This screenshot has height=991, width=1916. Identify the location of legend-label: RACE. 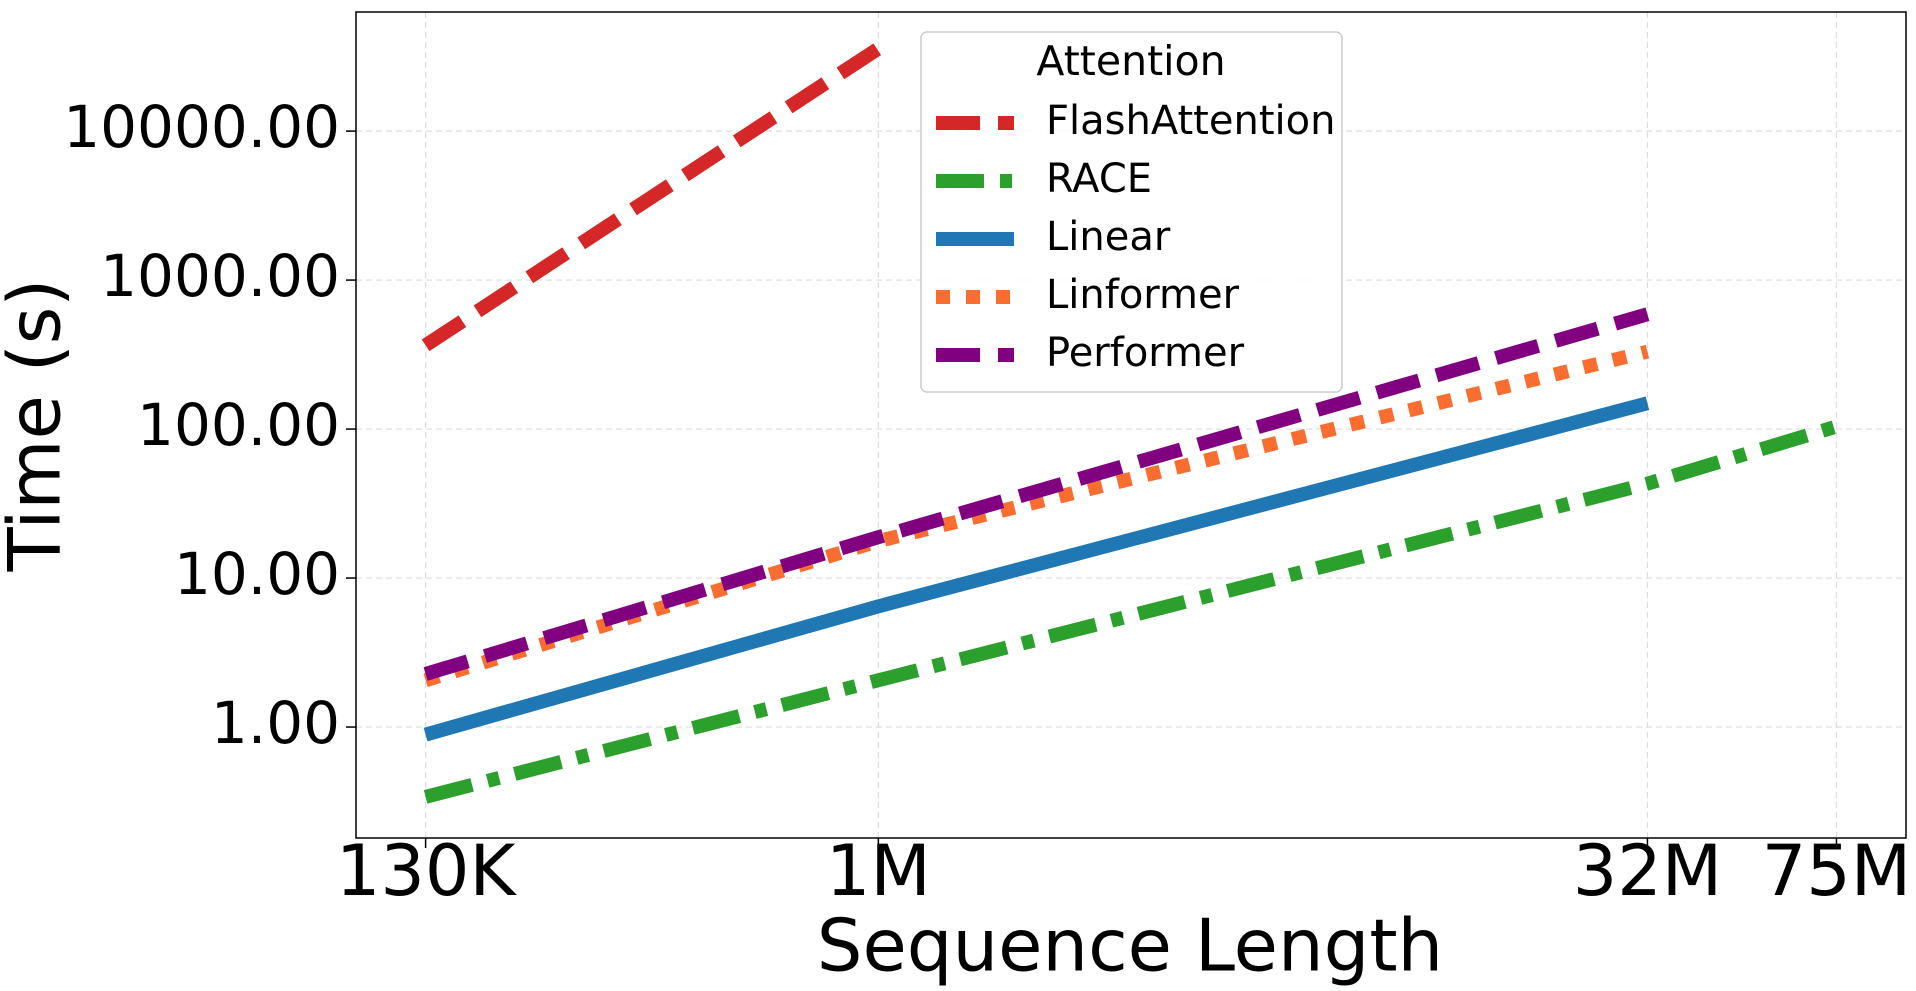
(1099, 179).